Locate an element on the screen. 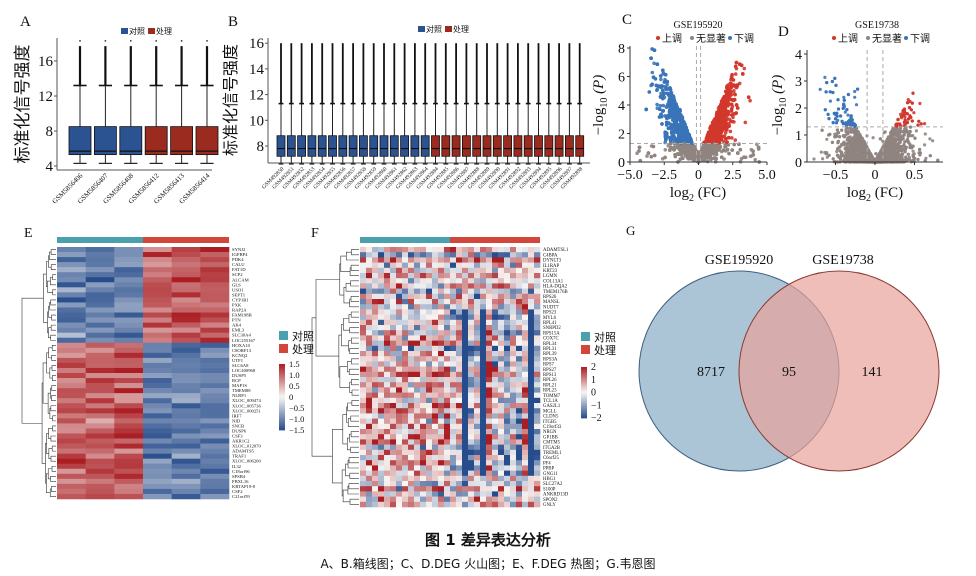 The height and width of the screenshot is (576, 976). legend-label-control: 对照 is located at coordinates (137, 31).